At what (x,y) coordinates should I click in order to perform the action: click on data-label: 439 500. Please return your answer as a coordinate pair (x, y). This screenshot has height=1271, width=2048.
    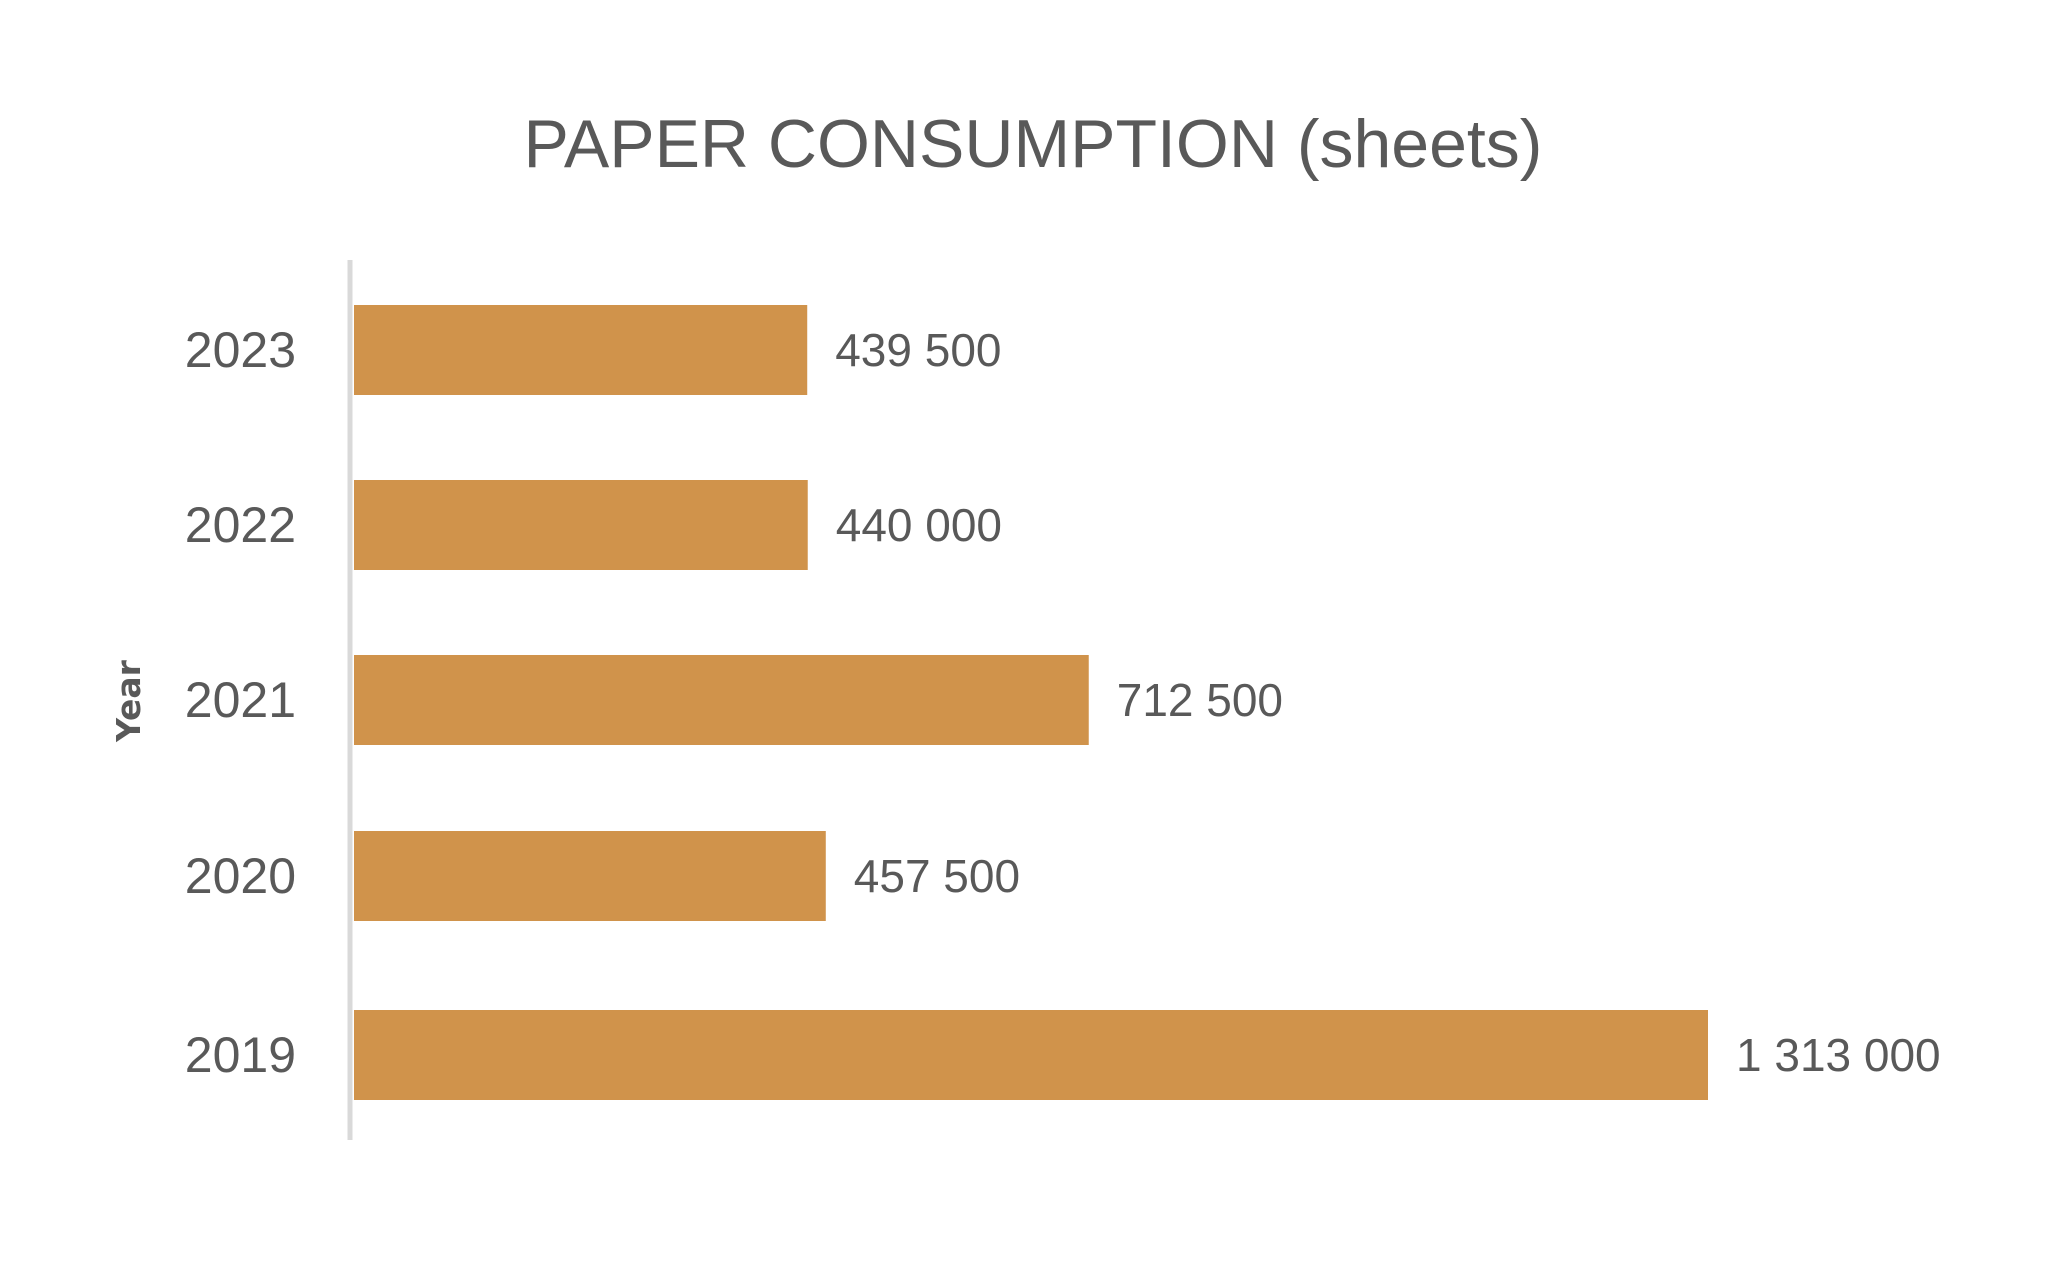
    Looking at the image, I should click on (918, 350).